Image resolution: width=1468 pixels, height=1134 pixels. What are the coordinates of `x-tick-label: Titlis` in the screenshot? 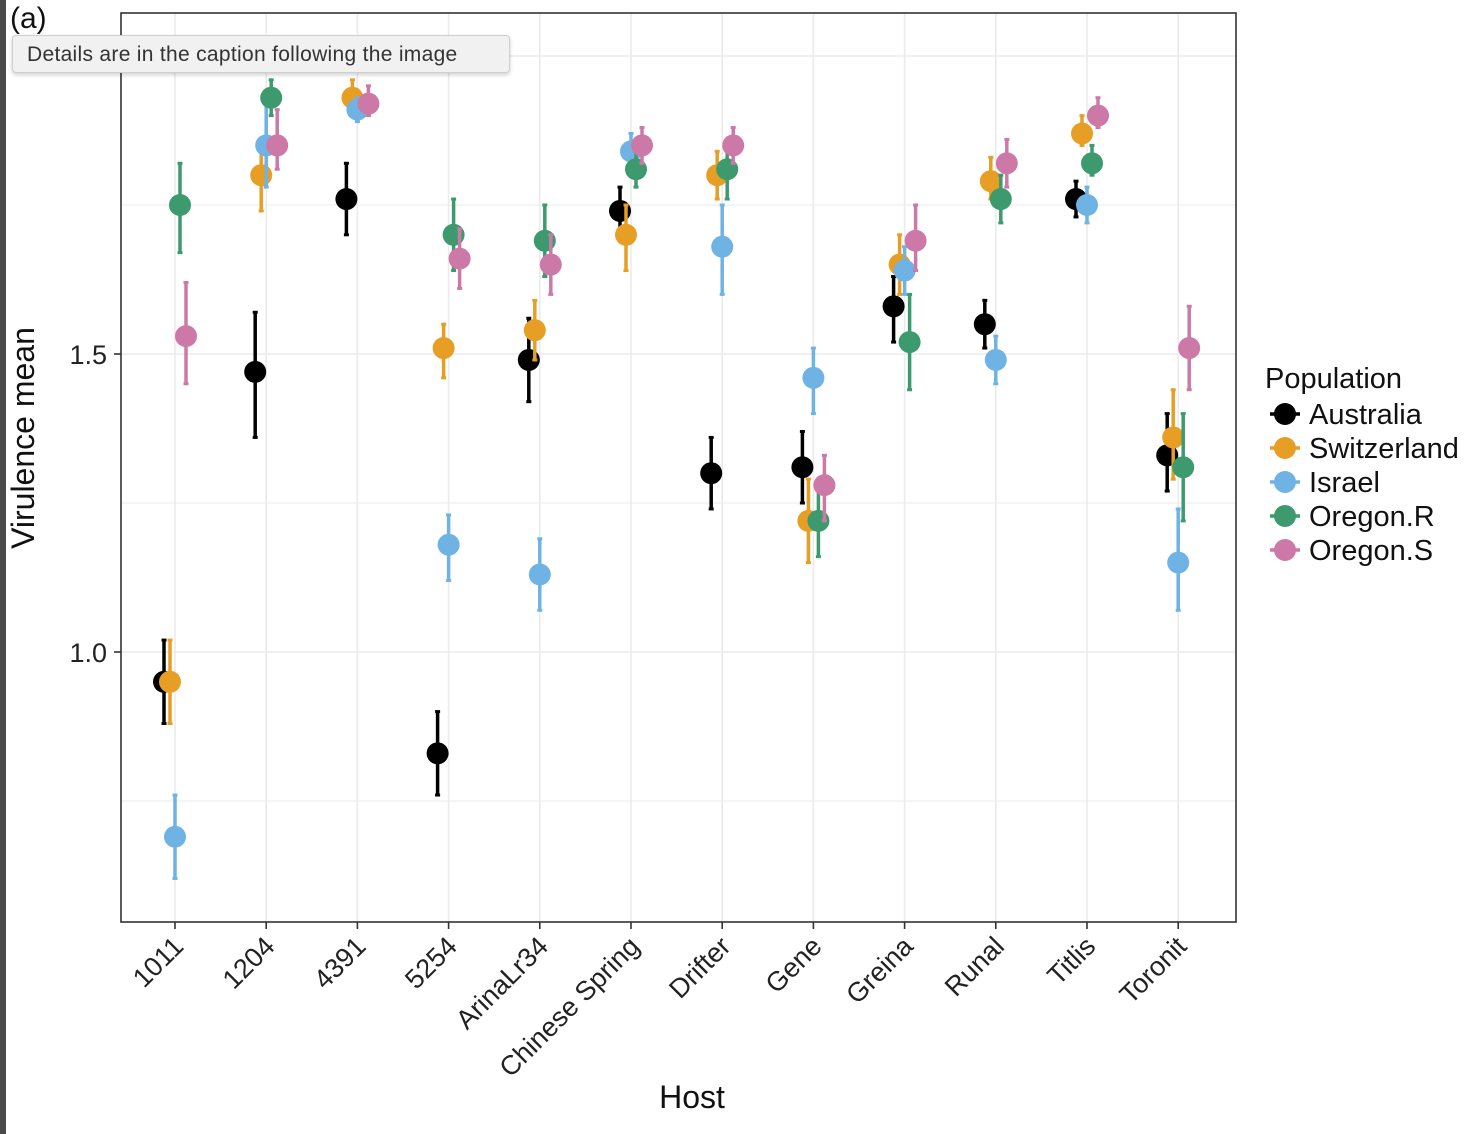 It's located at (1071, 961).